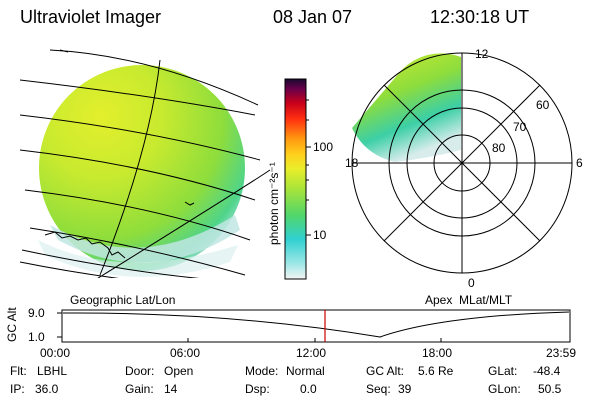  What do you see at coordinates (503, 371) in the screenshot?
I see `status-glat-key: GLat:` at bounding box center [503, 371].